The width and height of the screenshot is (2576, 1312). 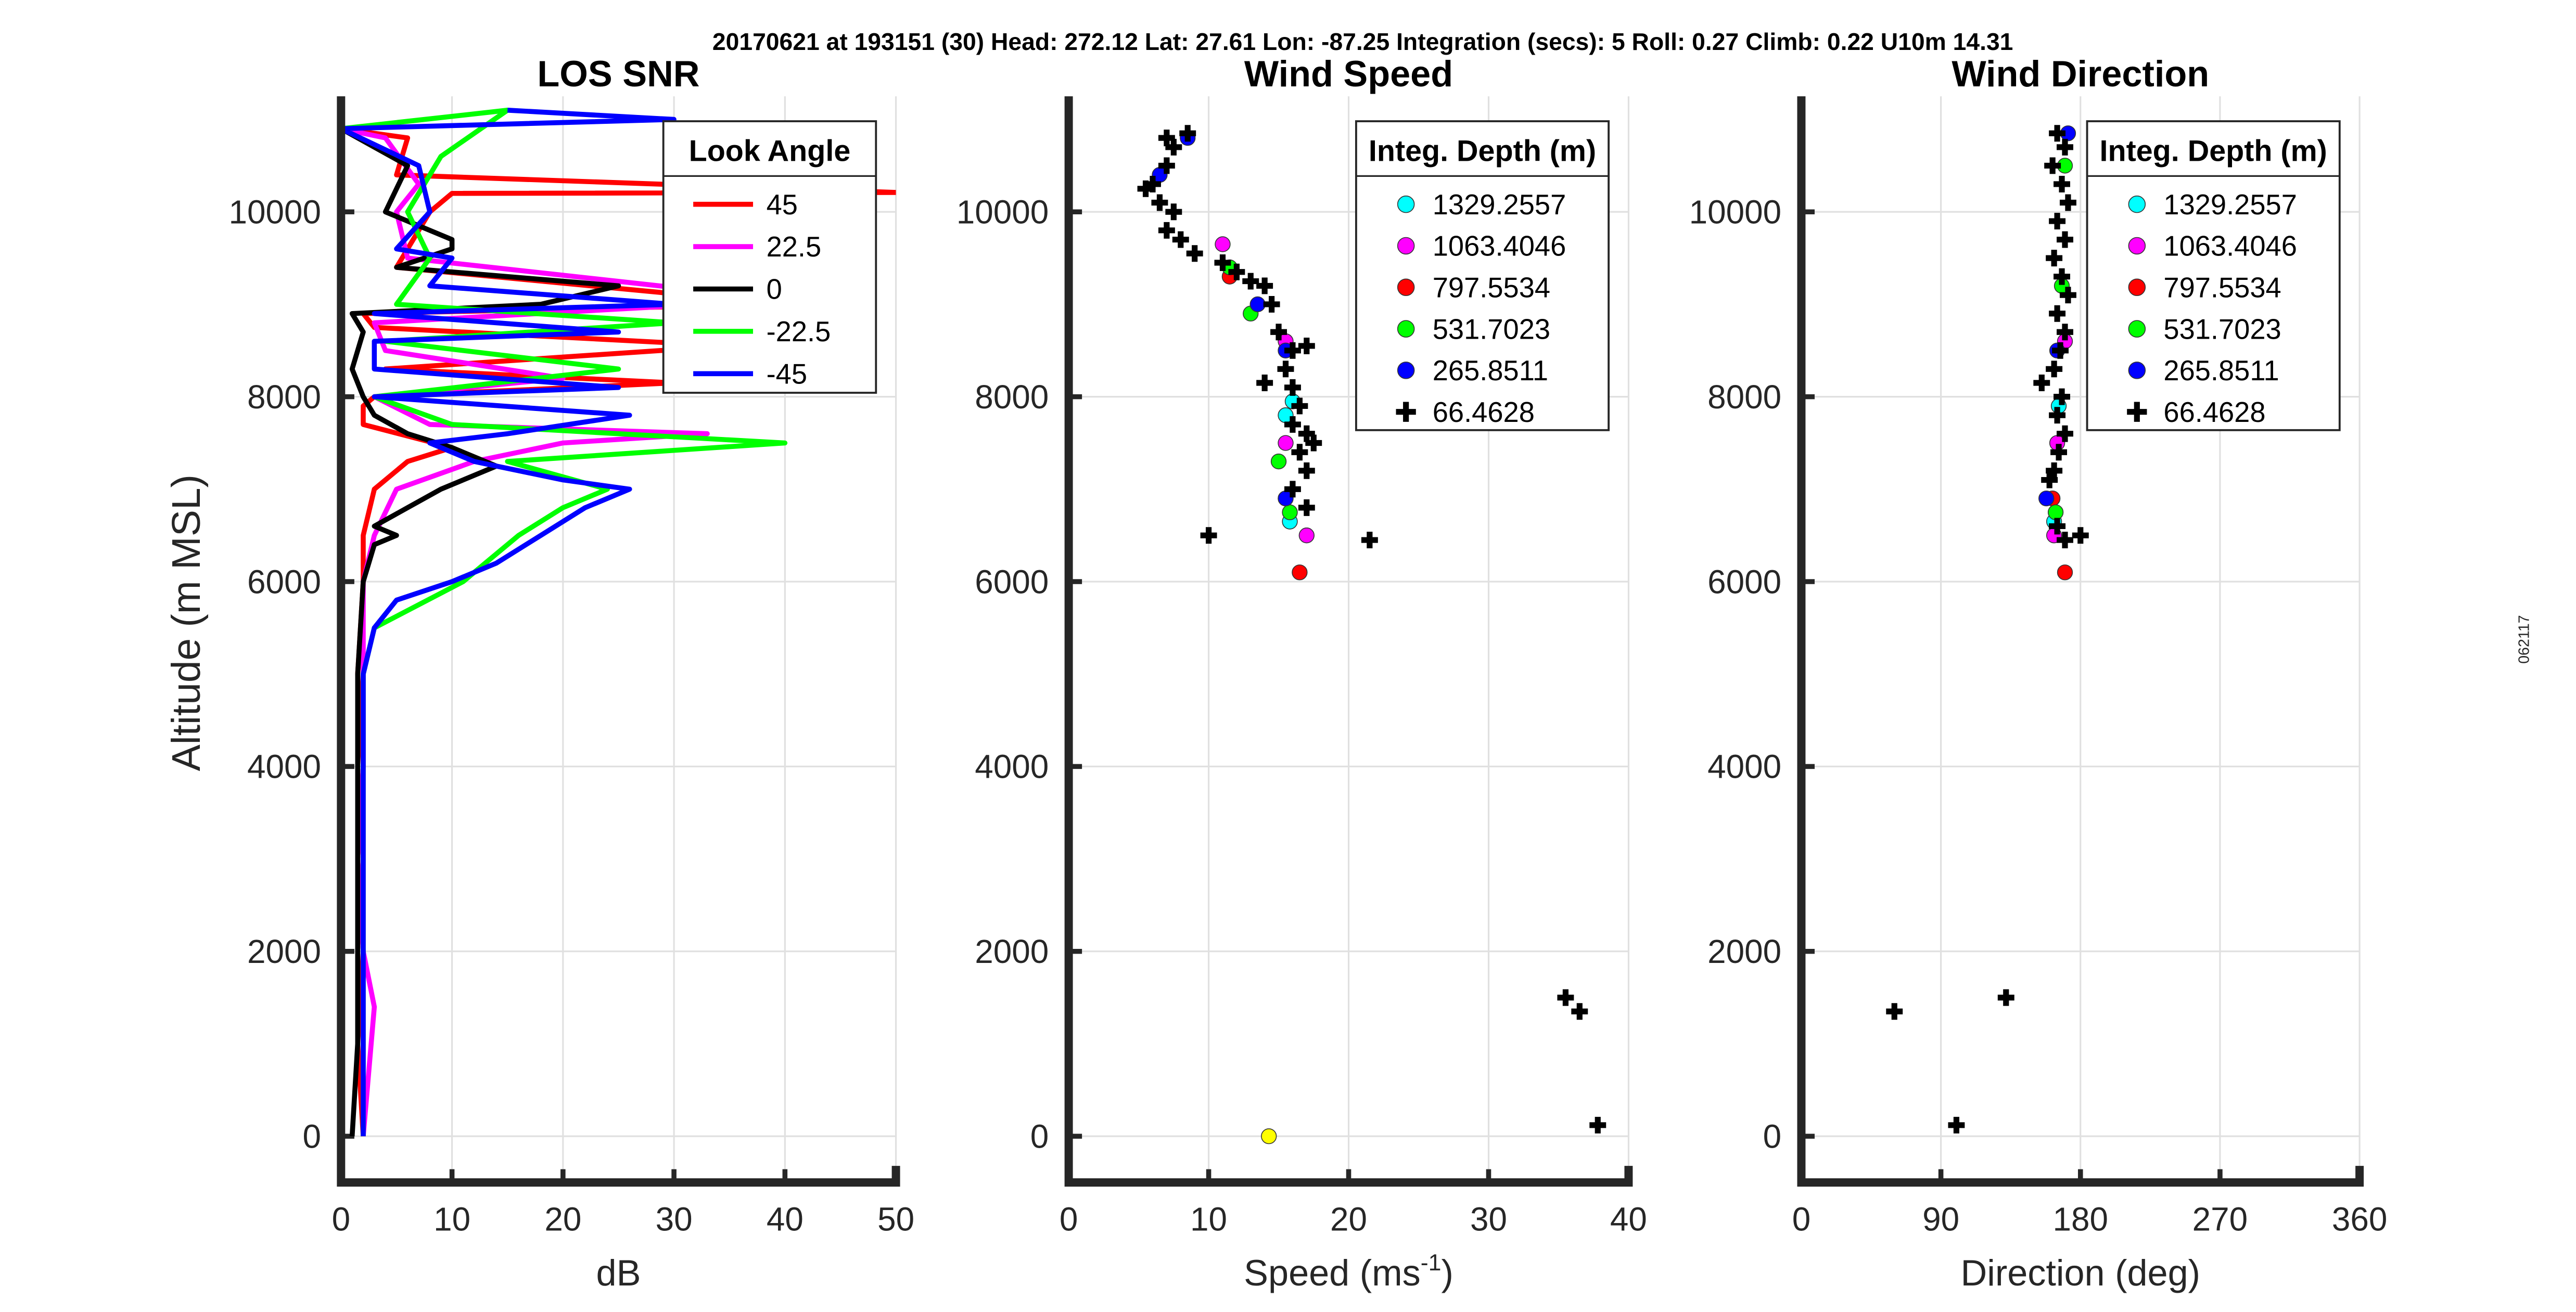 I want to click on y-tick-label: 8000, so click(x=284, y=397).